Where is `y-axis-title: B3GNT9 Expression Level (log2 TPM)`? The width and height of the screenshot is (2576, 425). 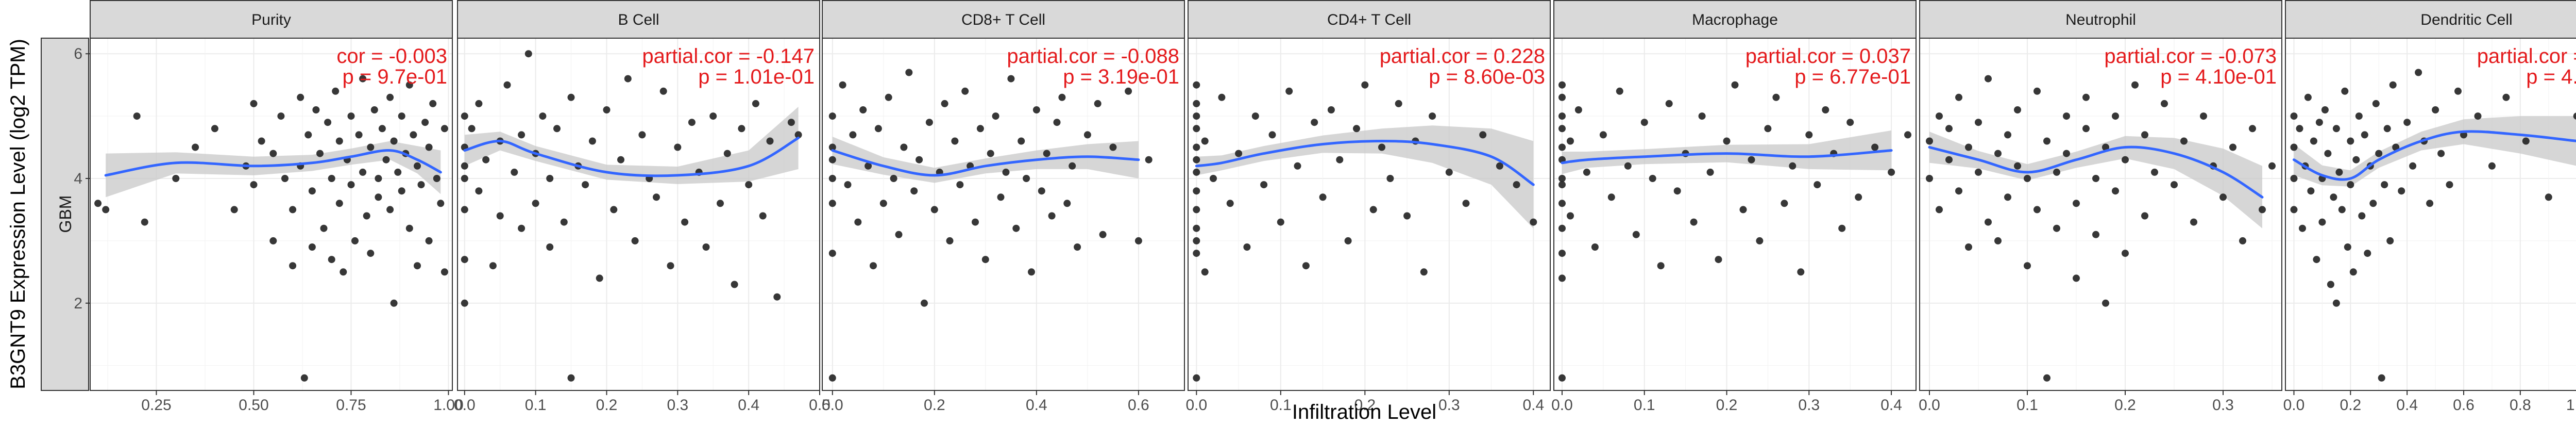
y-axis-title: B3GNT9 Expression Level (log2 TPM) is located at coordinates (18, 214).